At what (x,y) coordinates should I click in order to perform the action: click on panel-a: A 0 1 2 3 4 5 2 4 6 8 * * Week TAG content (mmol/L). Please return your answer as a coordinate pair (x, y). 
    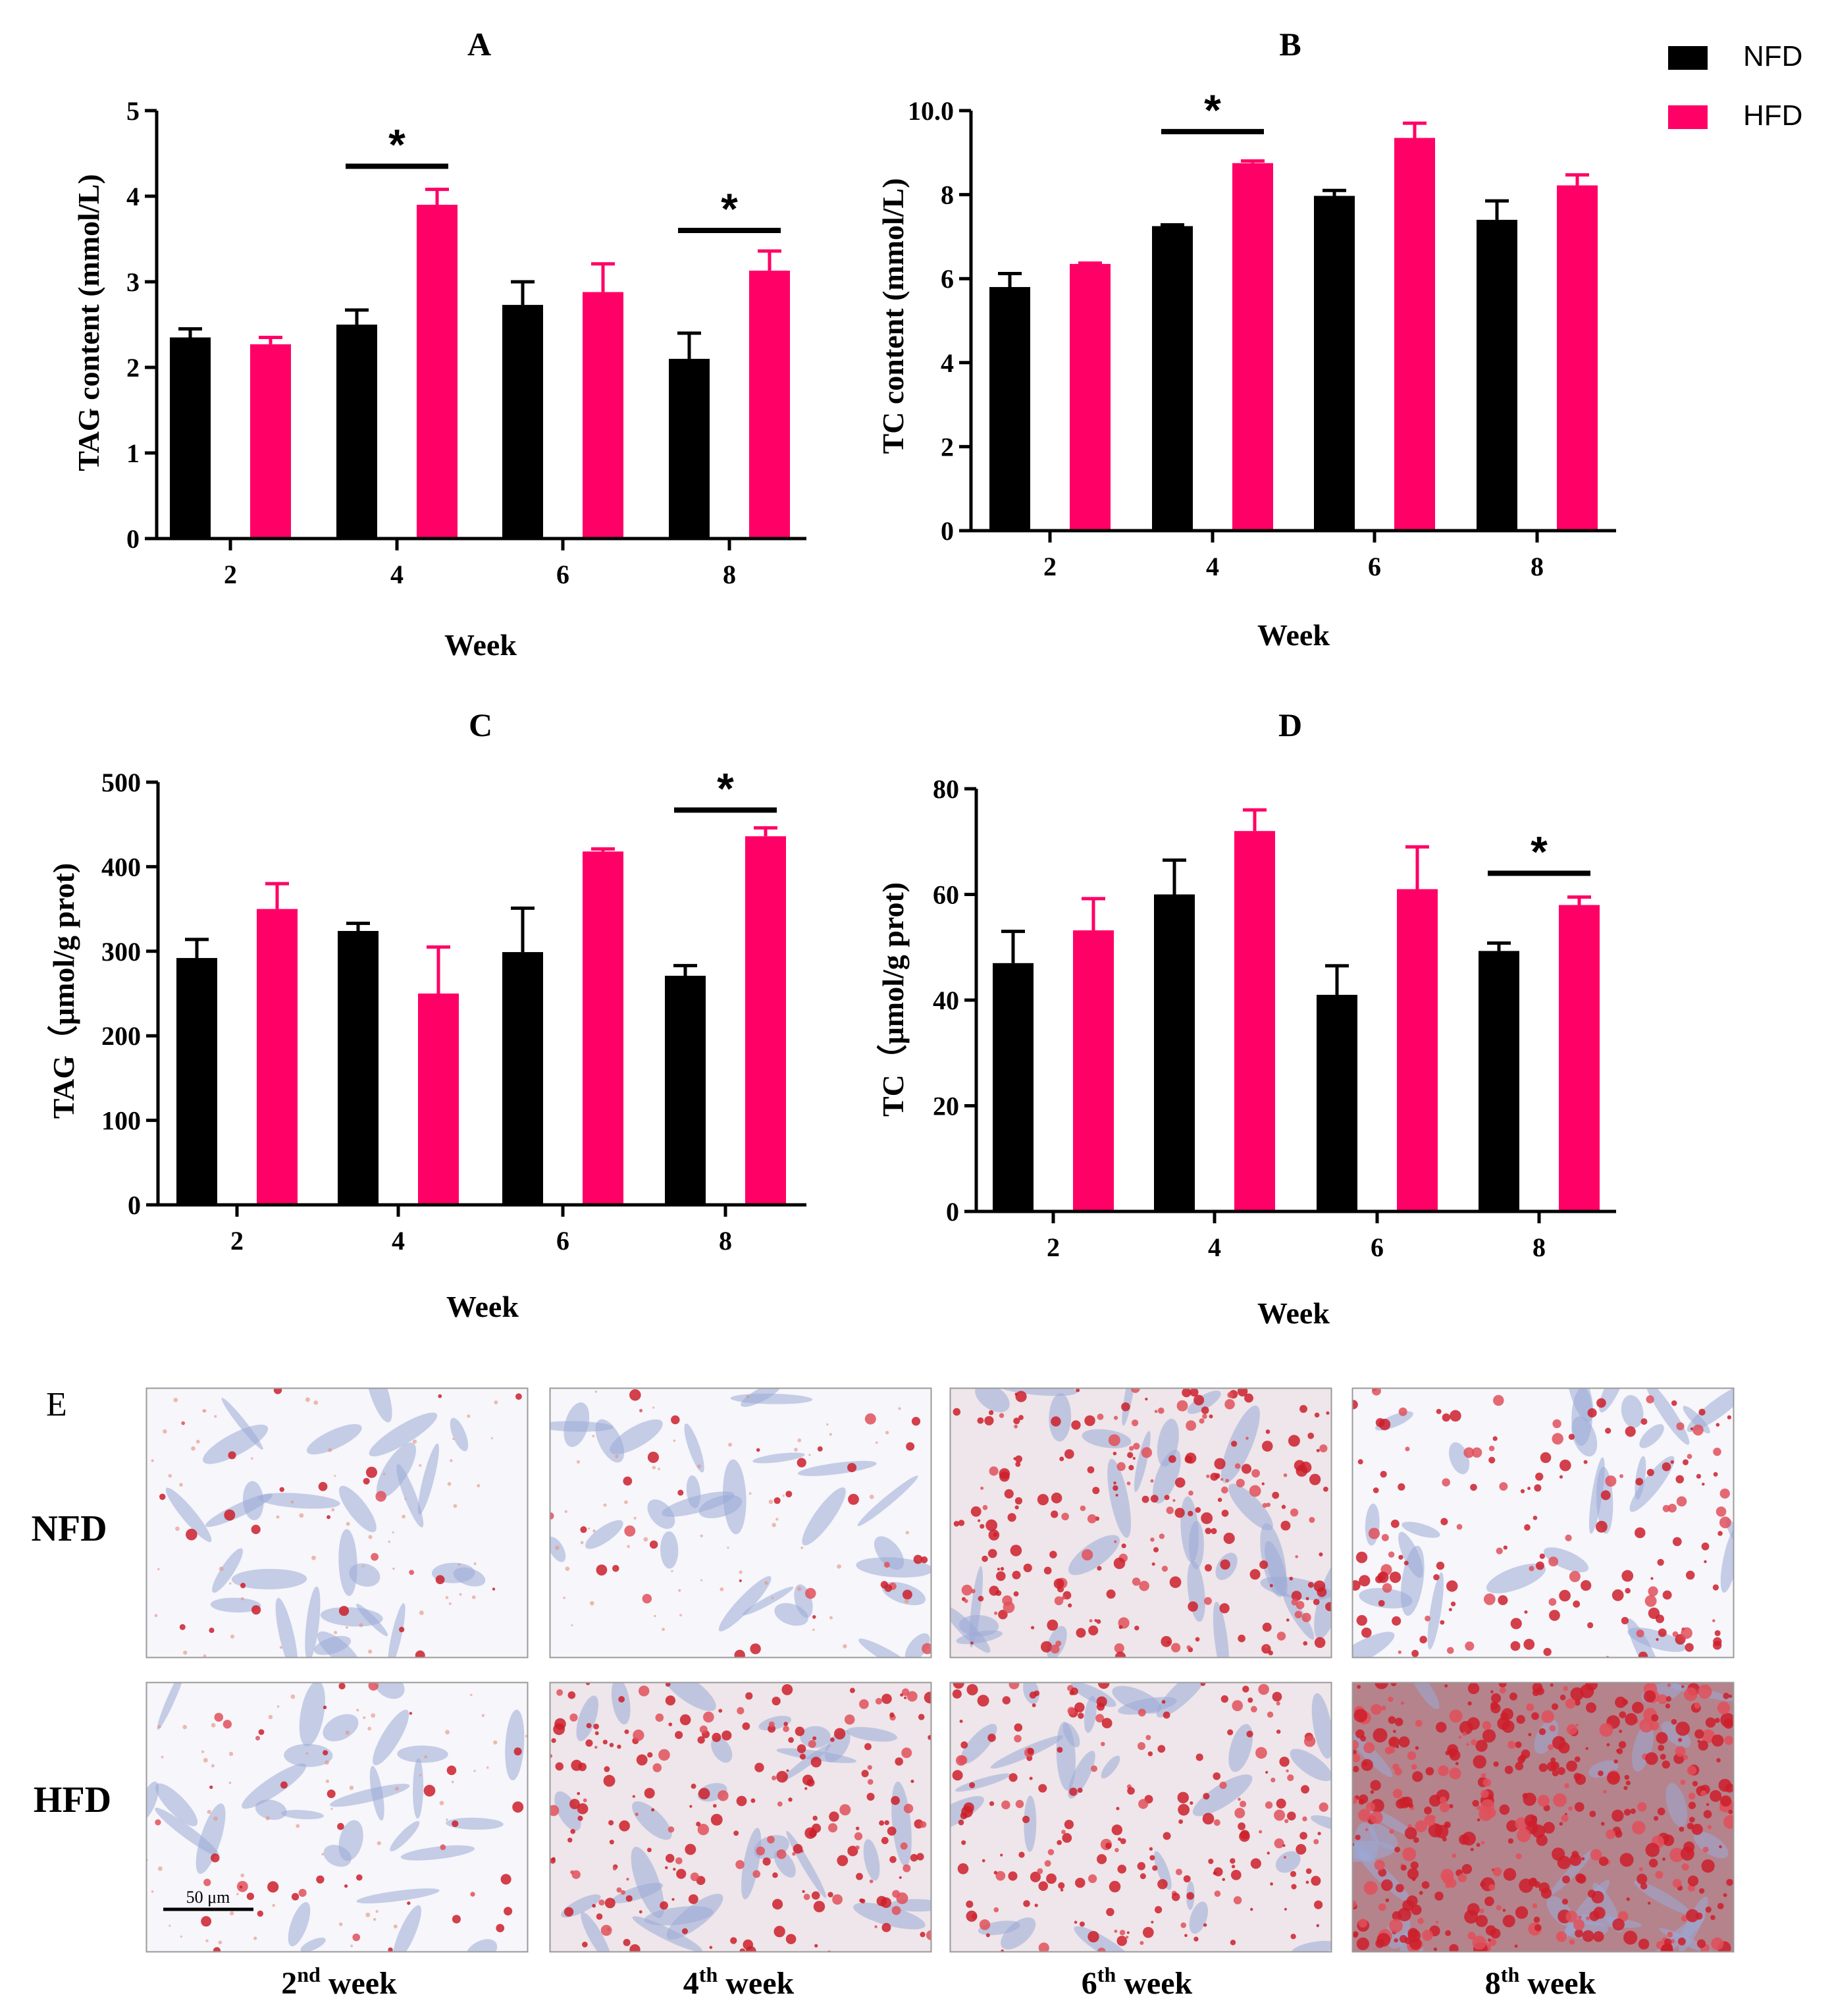
    Looking at the image, I should click on (439, 344).